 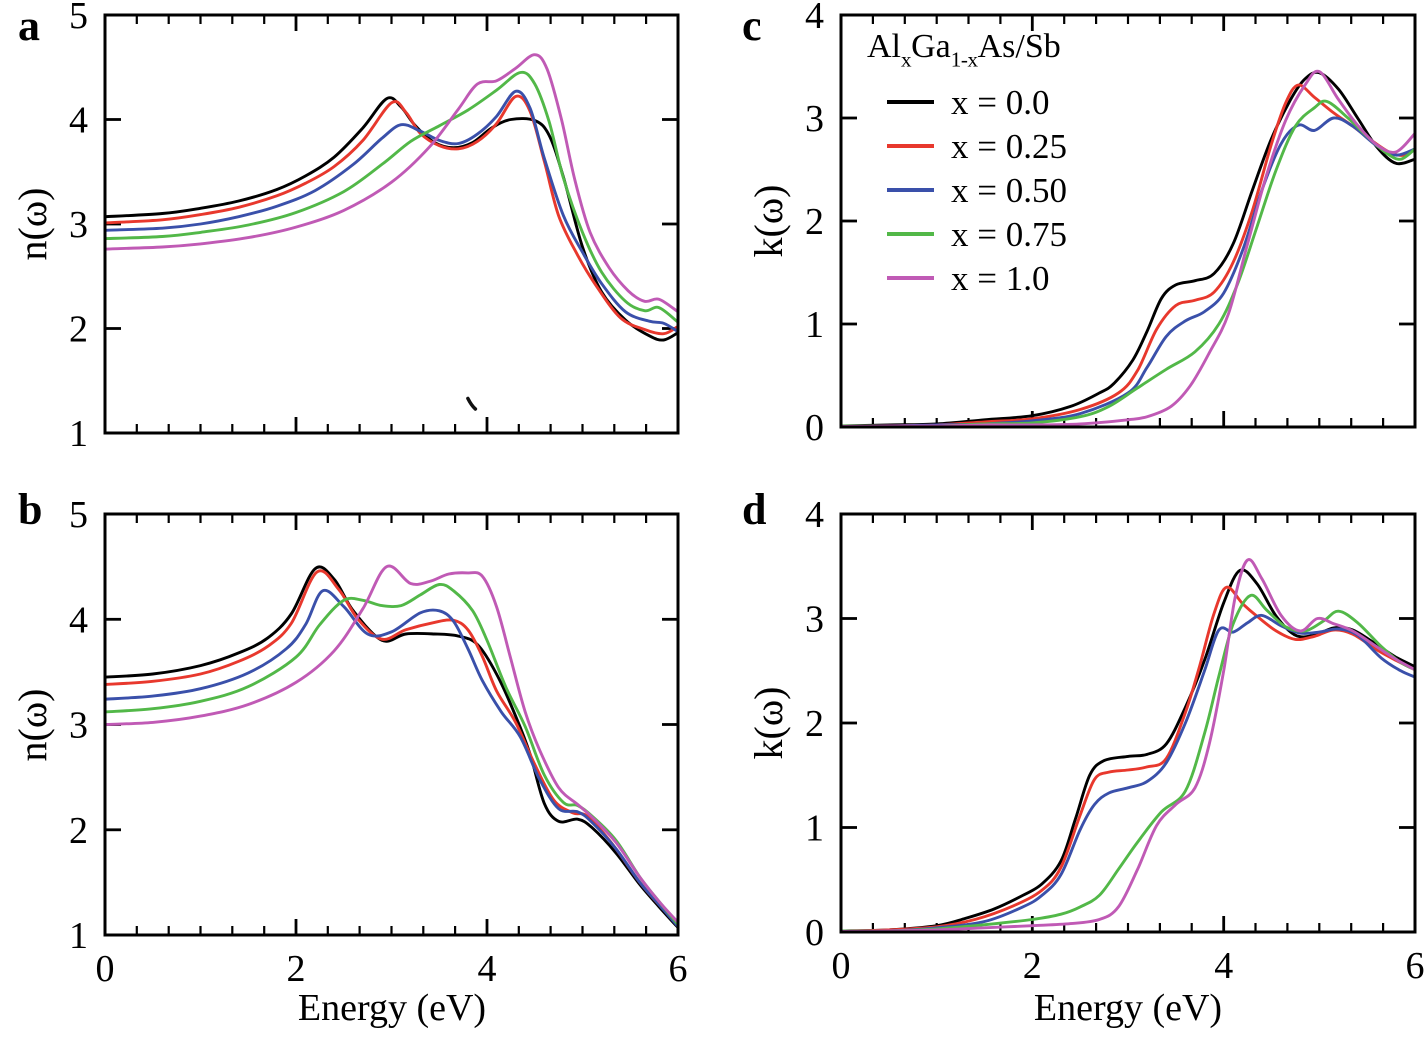 I want to click on curve-a-0.0, so click(x=391, y=219).